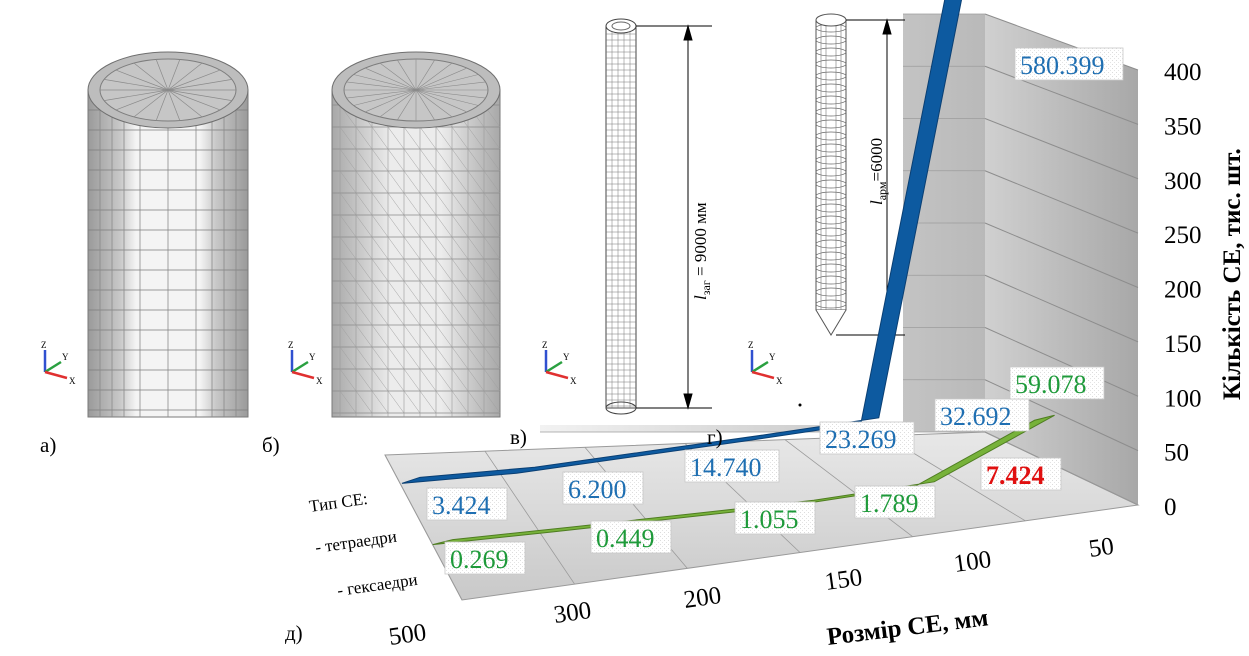  I want to click on data-label: 3.424, so click(467, 504).